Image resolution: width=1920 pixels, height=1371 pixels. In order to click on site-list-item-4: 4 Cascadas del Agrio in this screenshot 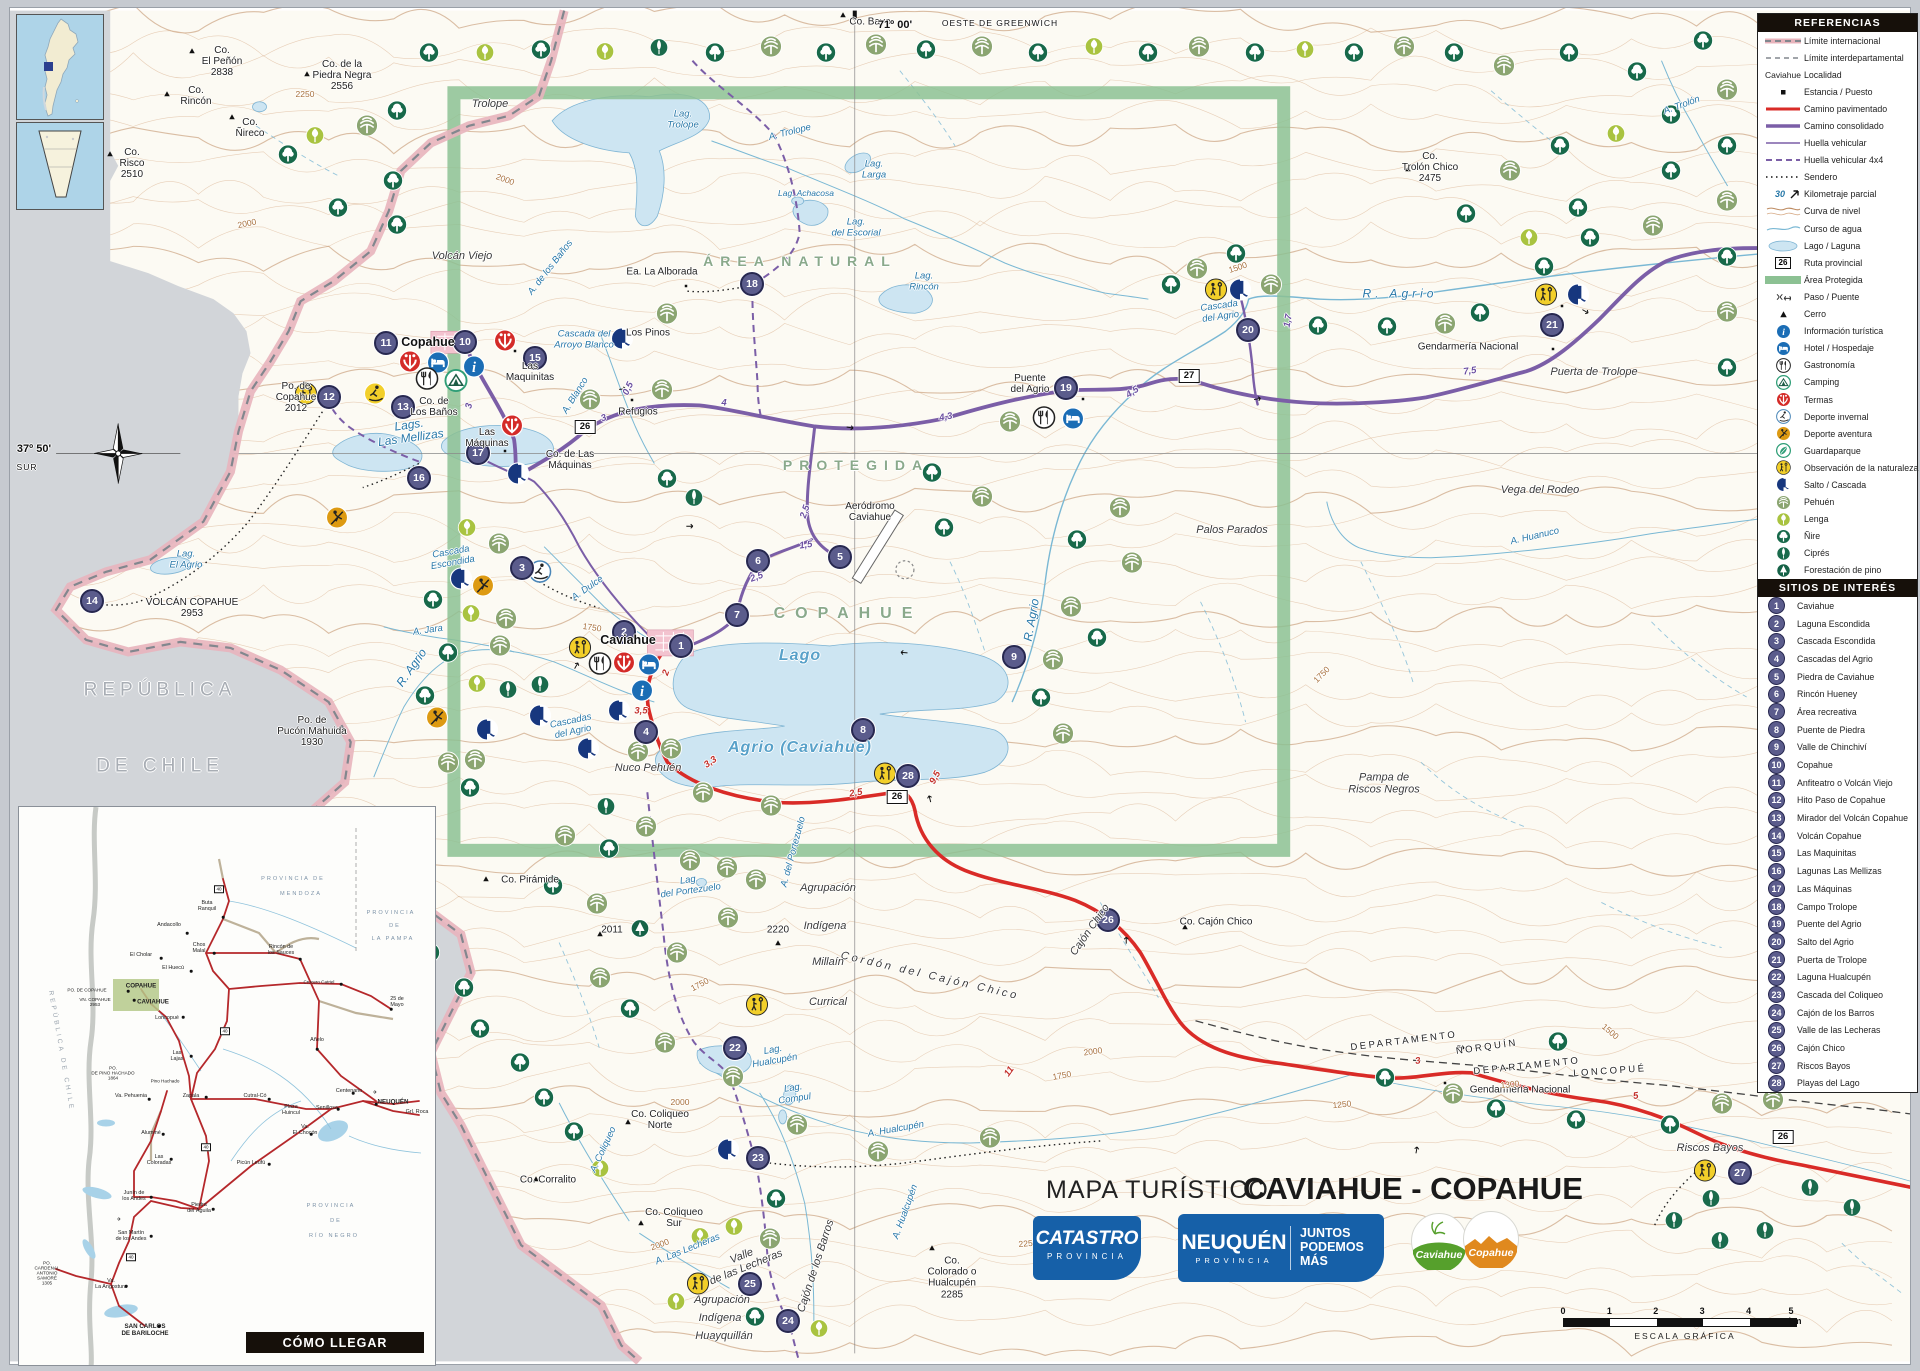, I will do `click(1837, 659)`.